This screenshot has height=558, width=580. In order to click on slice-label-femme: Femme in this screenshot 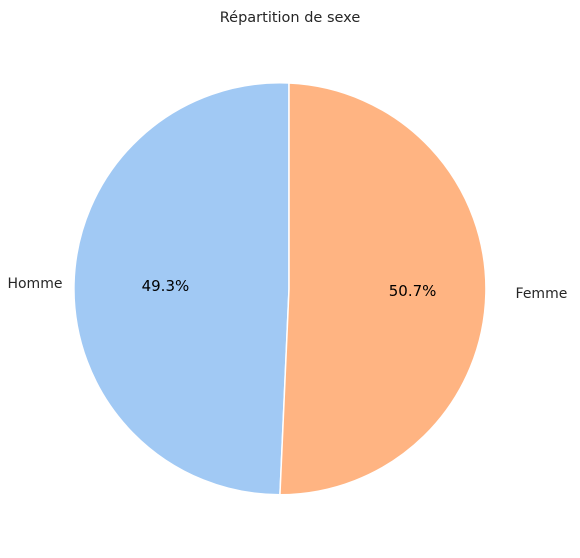, I will do `click(542, 294)`.